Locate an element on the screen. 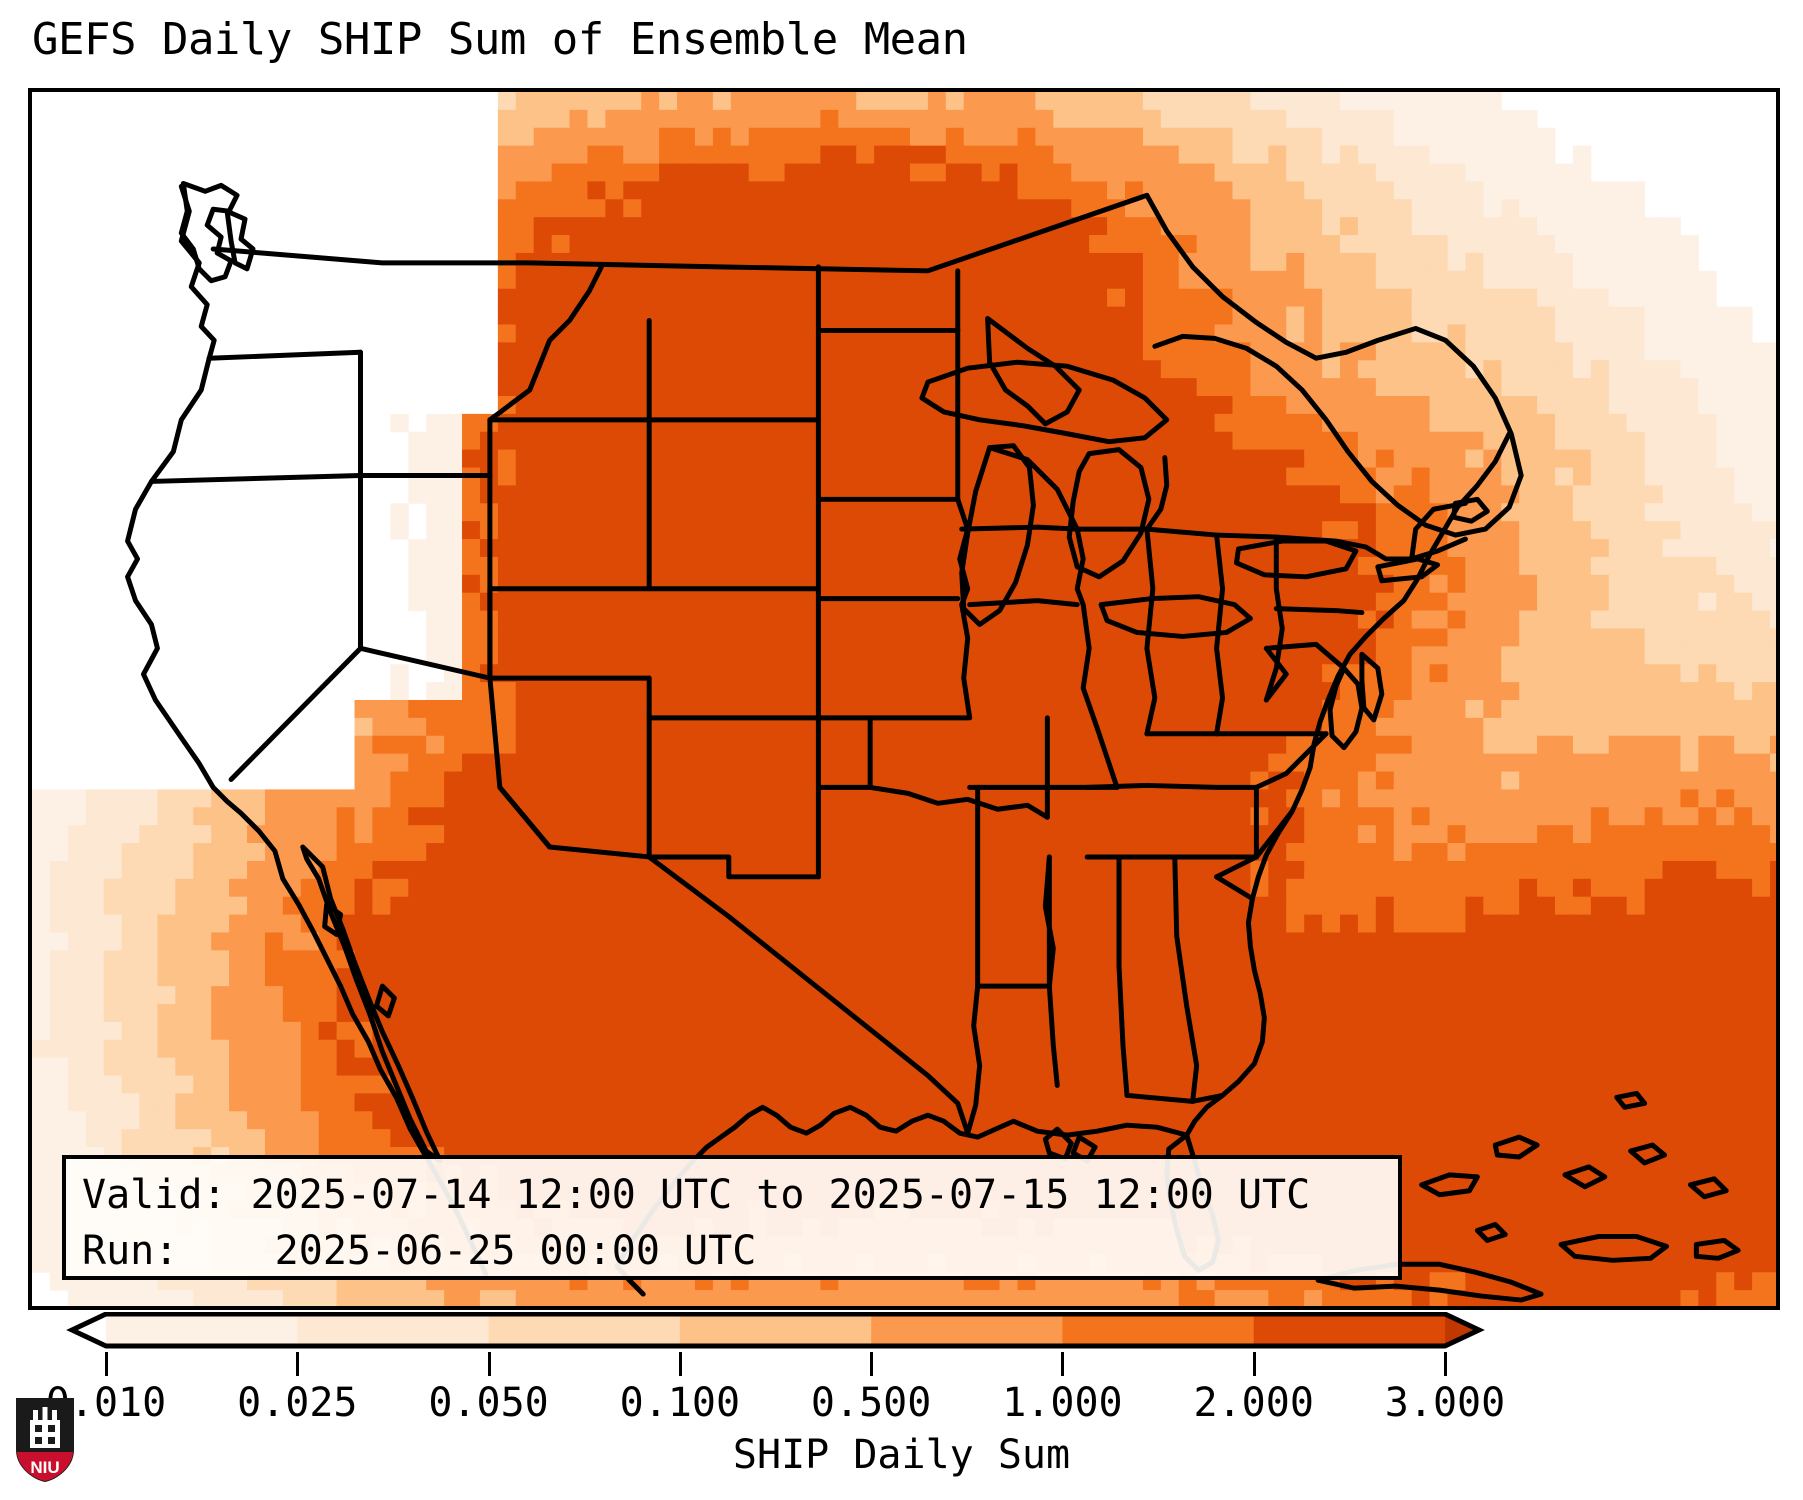 Image resolution: width=1803 pixels, height=1500 pixels. colorbar-tick-label: 0.025 is located at coordinates (297, 1403).